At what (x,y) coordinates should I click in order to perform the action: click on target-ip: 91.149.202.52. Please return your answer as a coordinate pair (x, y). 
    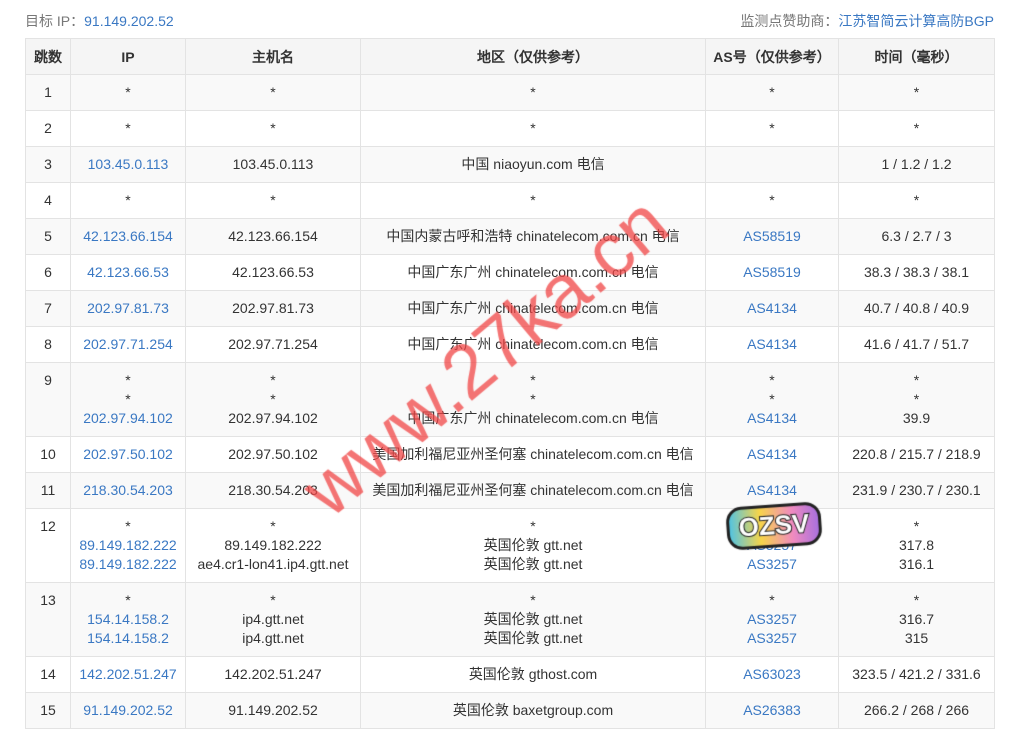
    Looking at the image, I should click on (129, 21).